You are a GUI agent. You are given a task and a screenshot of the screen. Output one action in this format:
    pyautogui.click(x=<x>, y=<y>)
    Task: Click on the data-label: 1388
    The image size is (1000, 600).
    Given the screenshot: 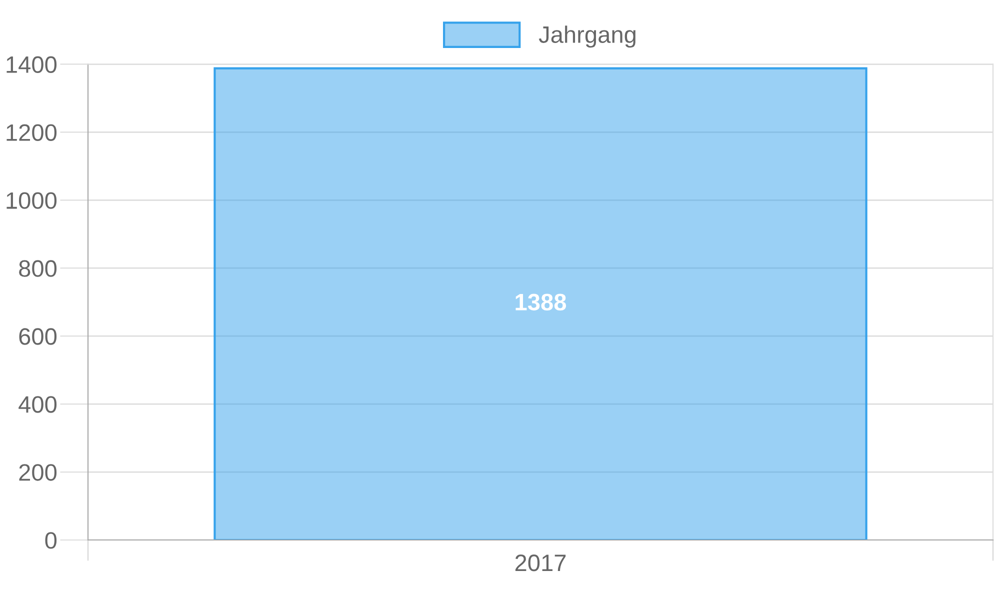 What is the action you would take?
    pyautogui.click(x=541, y=302)
    